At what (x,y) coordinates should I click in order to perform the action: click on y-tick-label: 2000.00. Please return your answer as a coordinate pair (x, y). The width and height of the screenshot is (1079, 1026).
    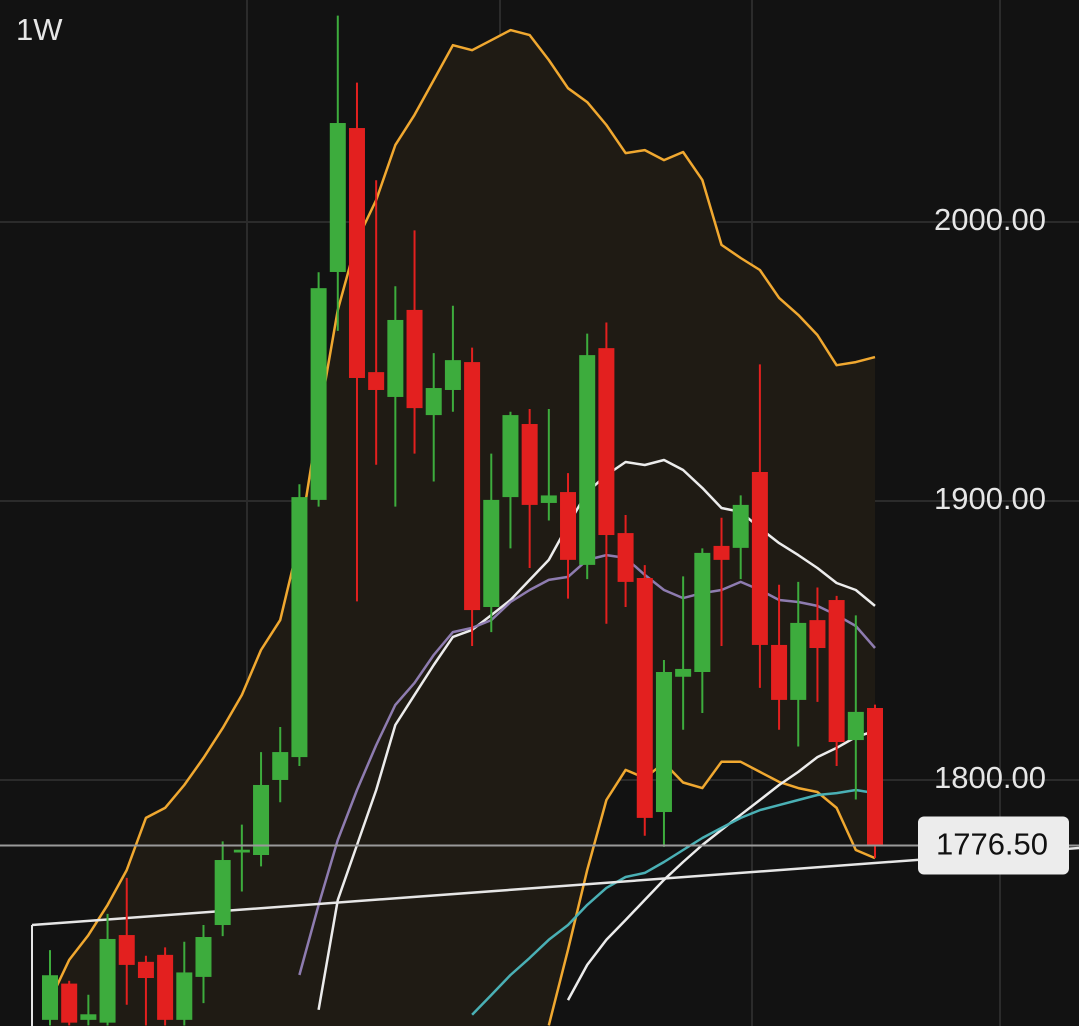
    Looking at the image, I should click on (990, 219).